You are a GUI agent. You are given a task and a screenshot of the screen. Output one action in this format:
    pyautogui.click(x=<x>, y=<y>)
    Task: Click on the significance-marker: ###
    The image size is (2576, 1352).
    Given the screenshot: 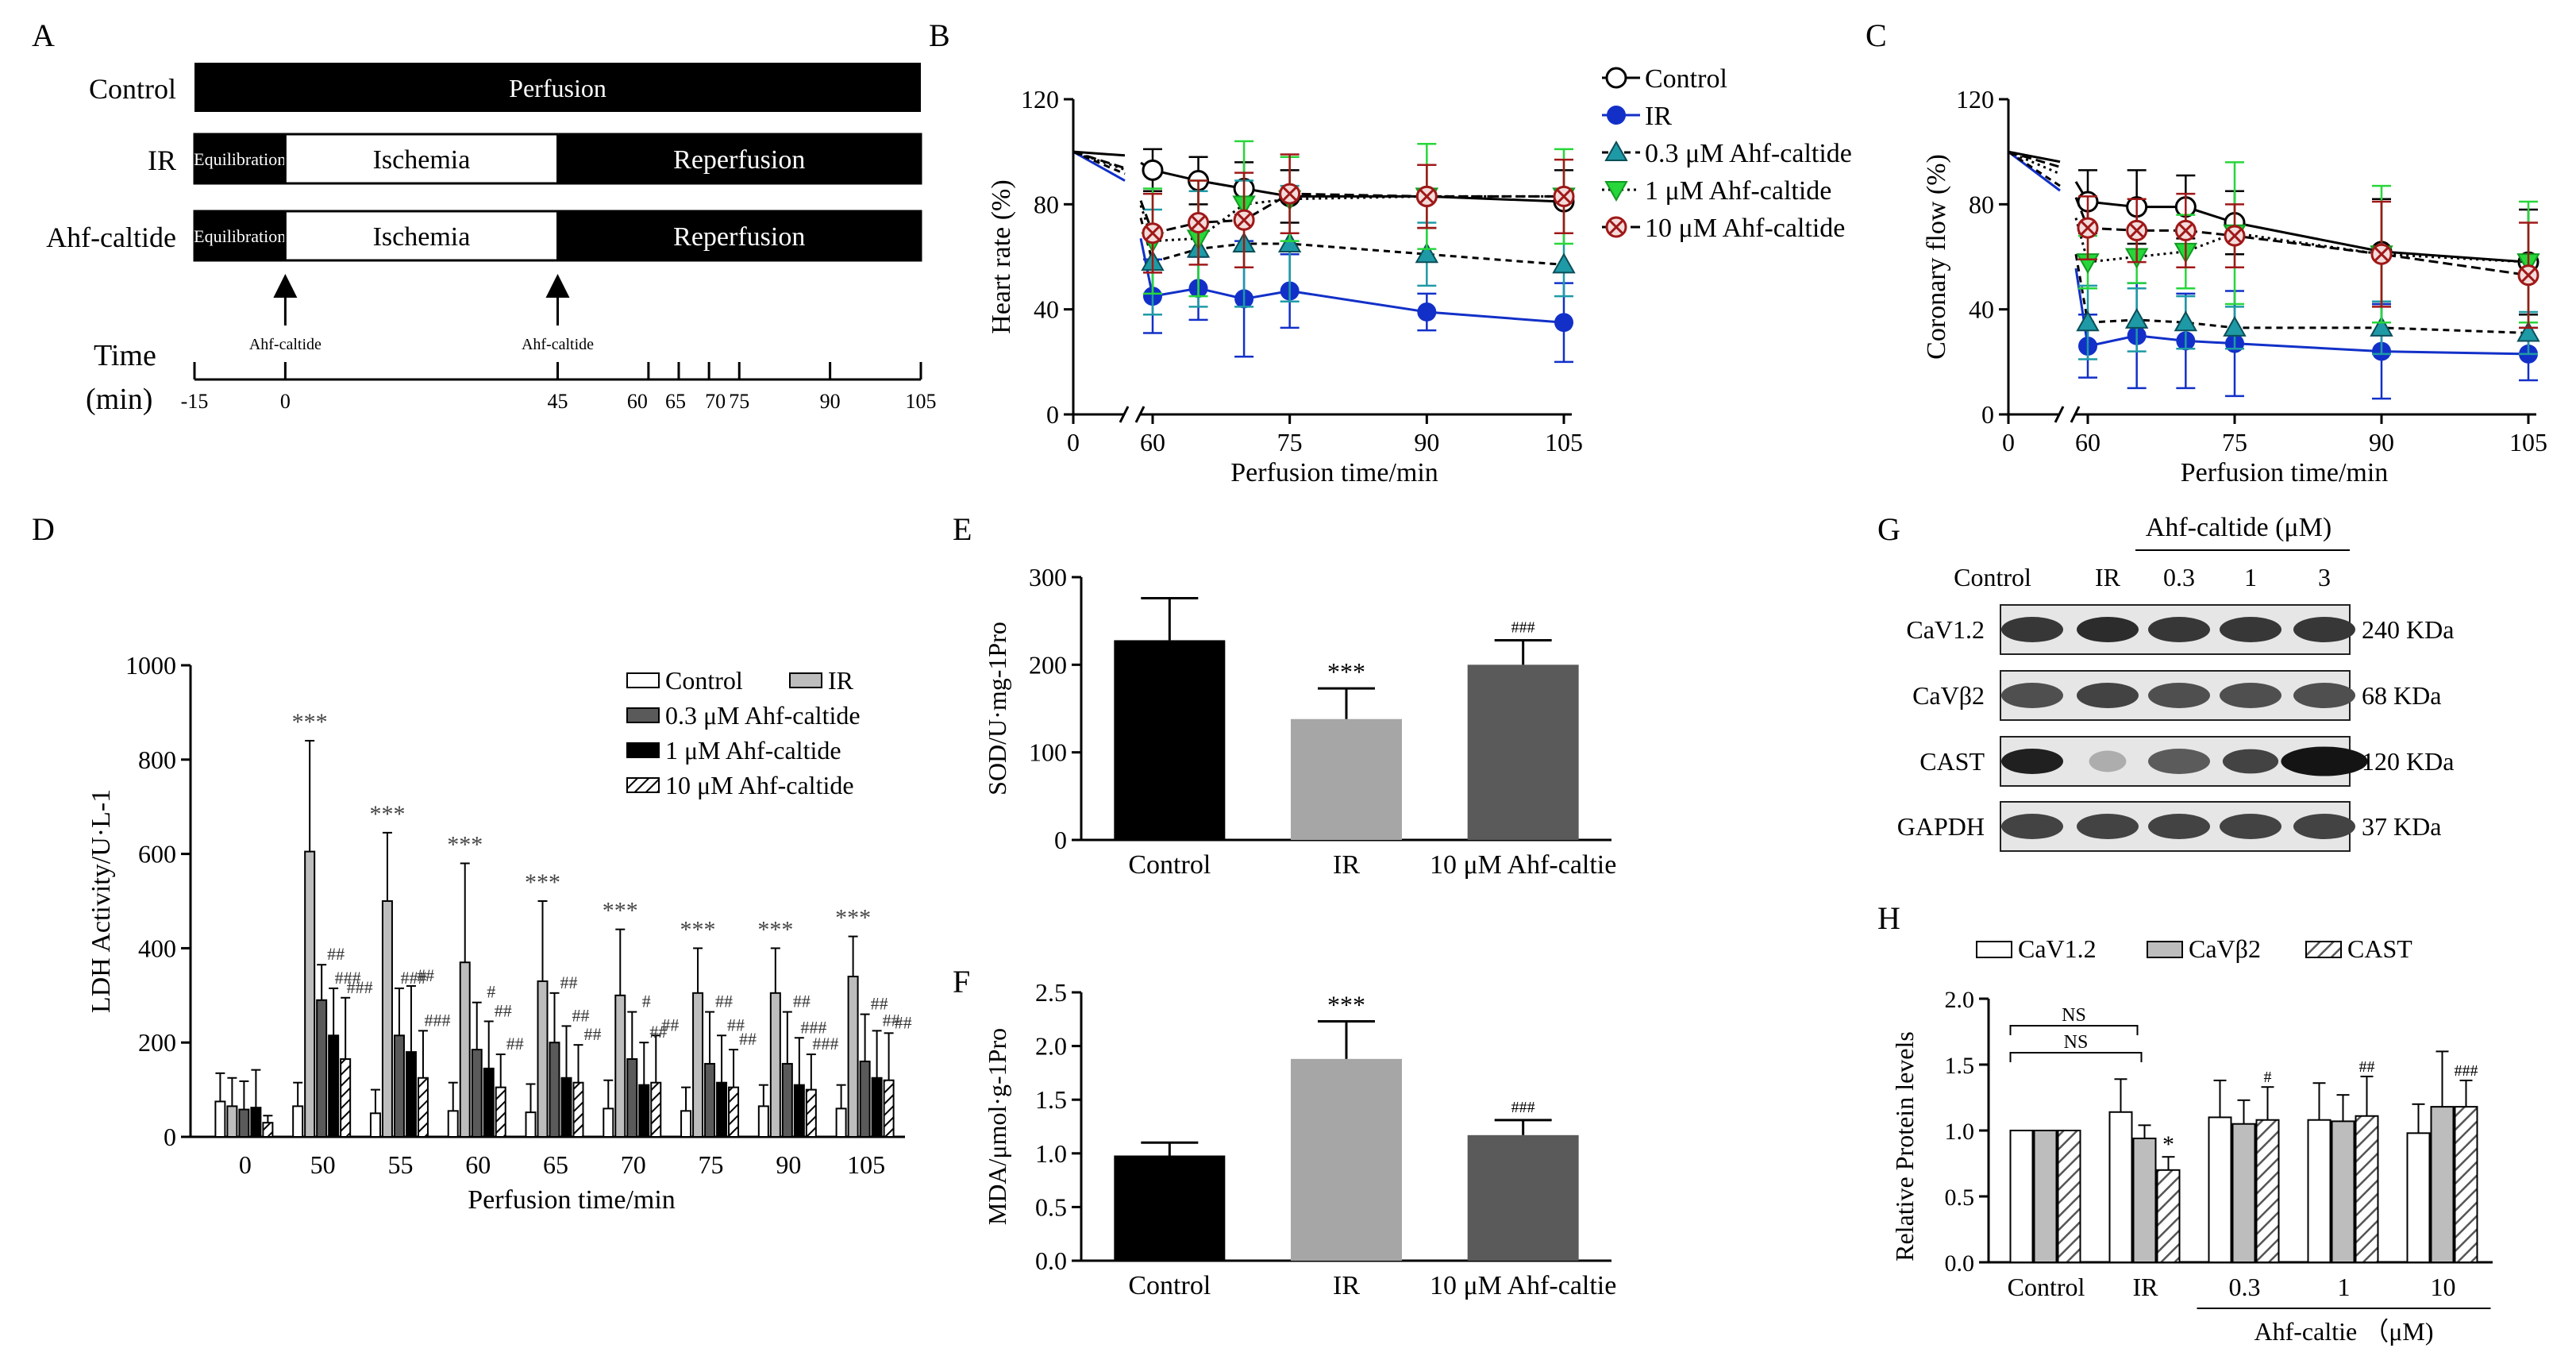 What is the action you would take?
    pyautogui.click(x=437, y=1020)
    